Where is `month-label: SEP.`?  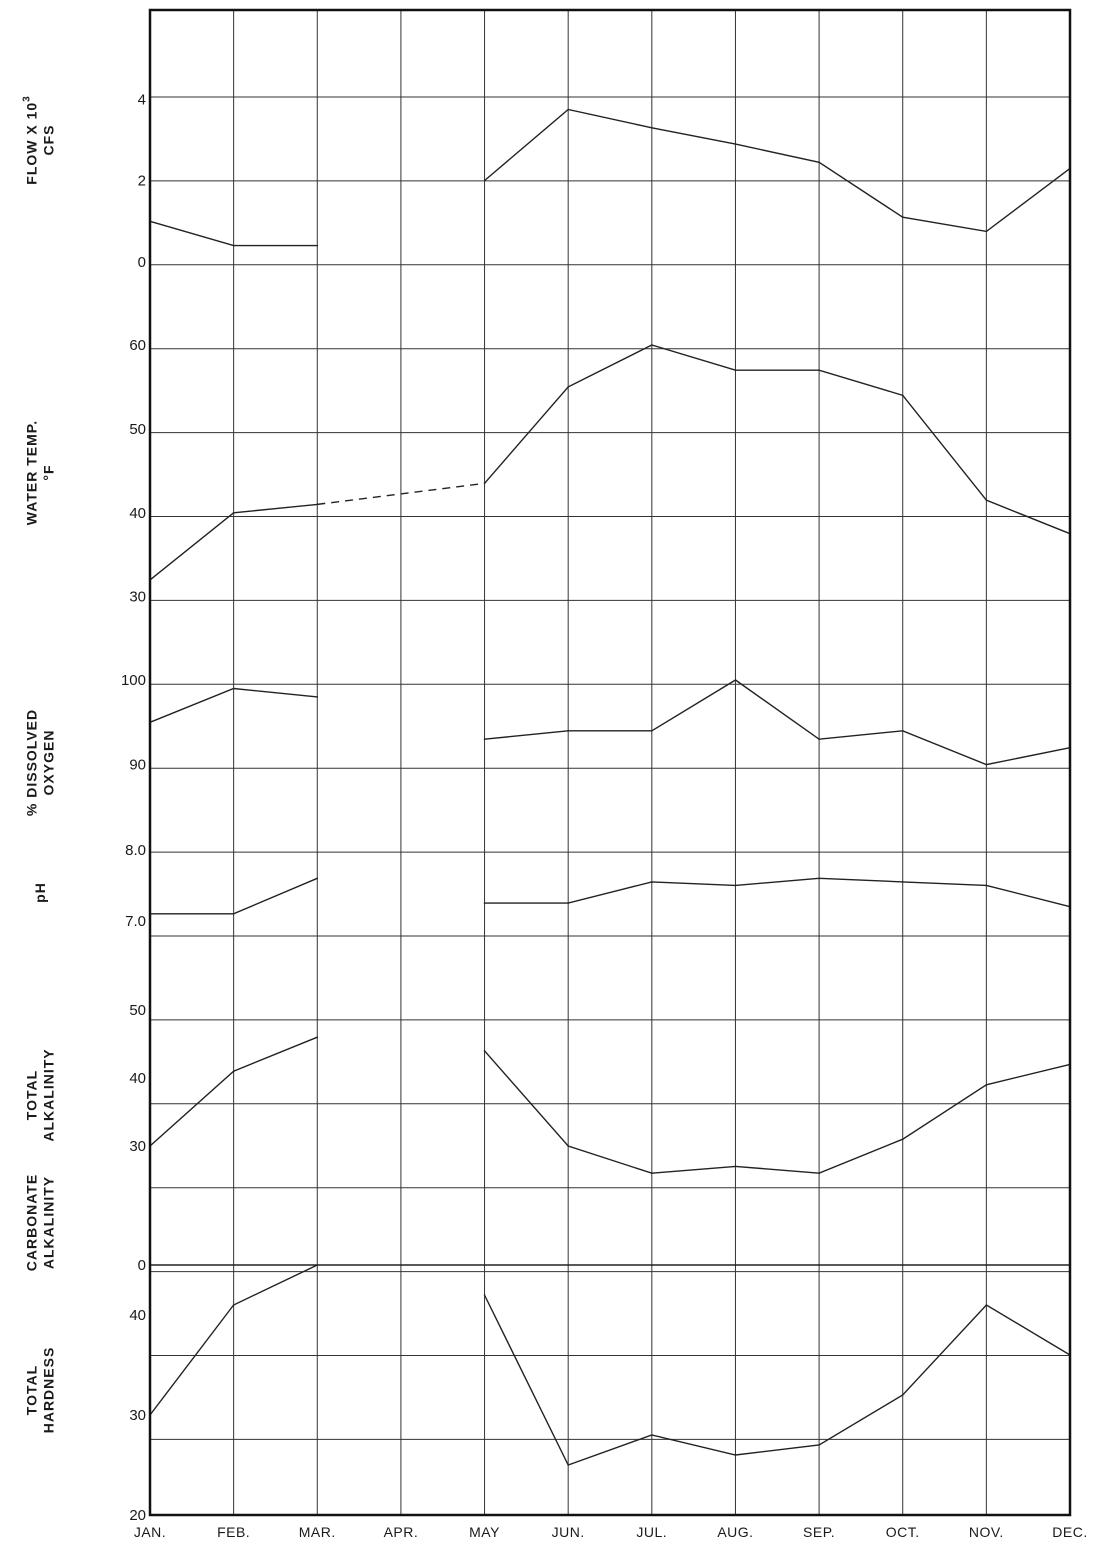 month-label: SEP. is located at coordinates (819, 1532).